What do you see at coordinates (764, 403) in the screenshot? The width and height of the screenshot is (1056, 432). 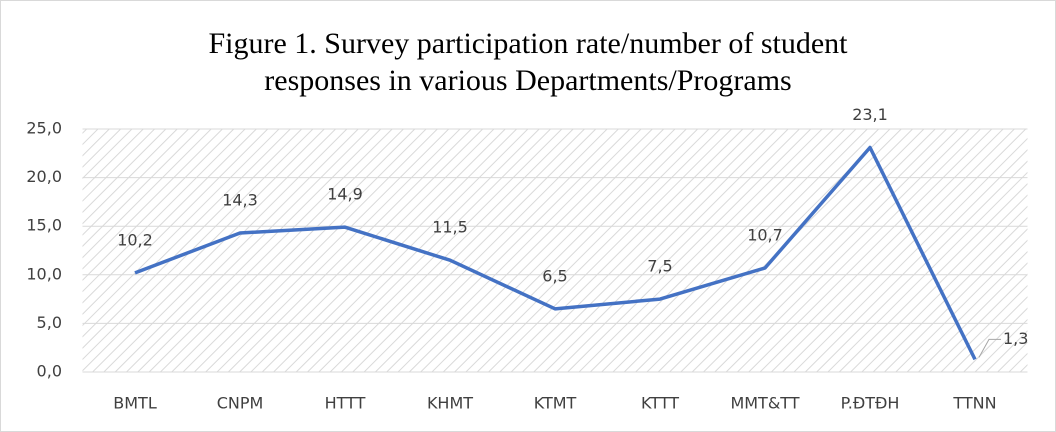 I see `x-tick-label: MMT&TT` at bounding box center [764, 403].